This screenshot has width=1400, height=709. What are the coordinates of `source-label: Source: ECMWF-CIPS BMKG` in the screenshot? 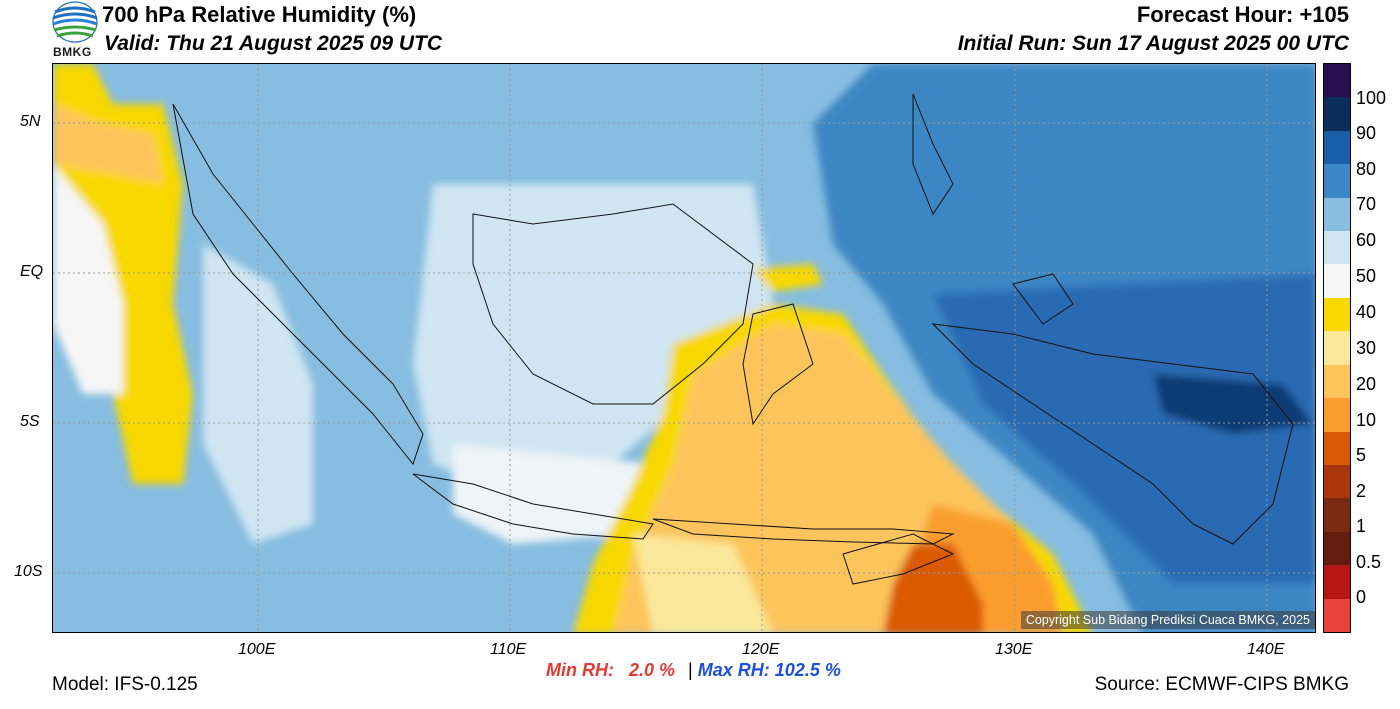 It's located at (1221, 684).